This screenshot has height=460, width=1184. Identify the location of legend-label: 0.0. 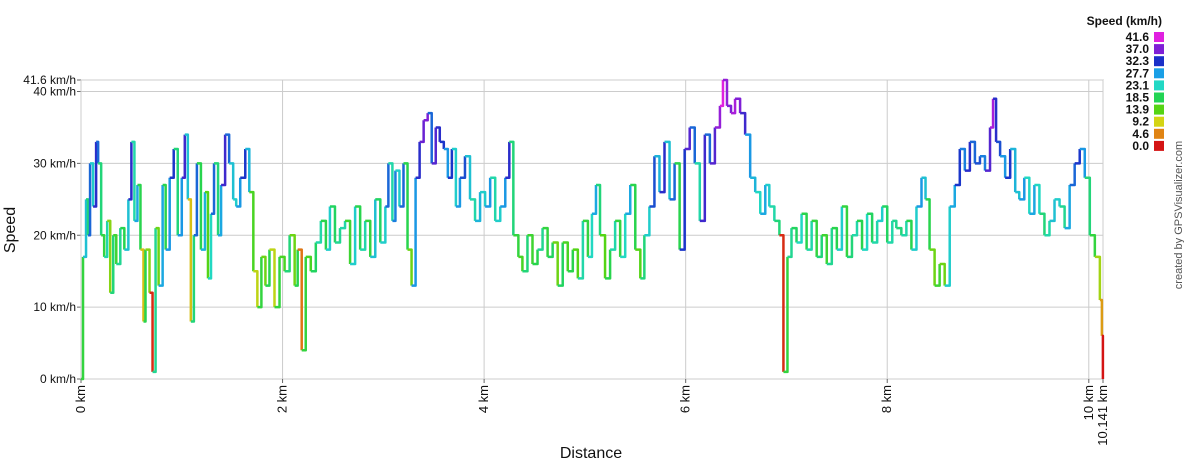
(1140, 146).